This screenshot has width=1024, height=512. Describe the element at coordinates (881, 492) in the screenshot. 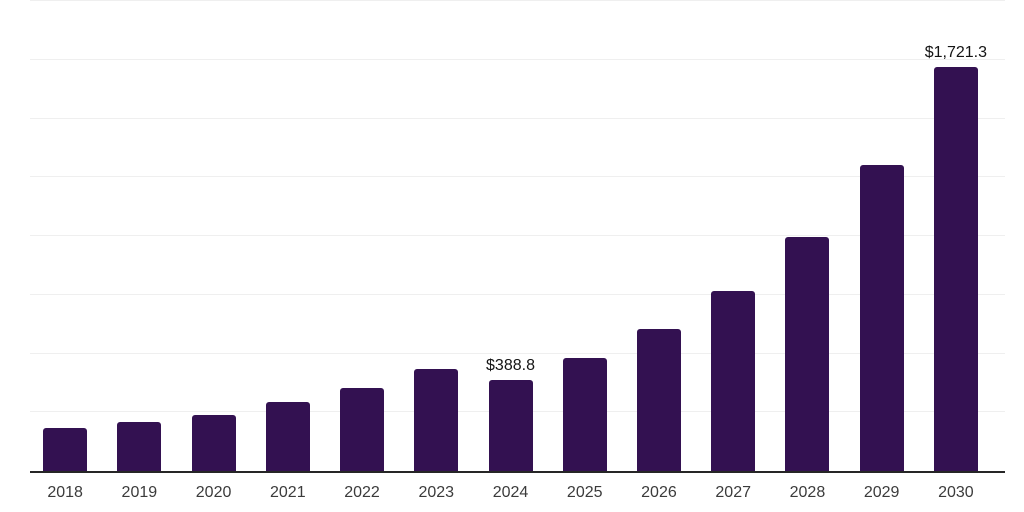

I see `x-axis-label-2029: 2029` at that location.